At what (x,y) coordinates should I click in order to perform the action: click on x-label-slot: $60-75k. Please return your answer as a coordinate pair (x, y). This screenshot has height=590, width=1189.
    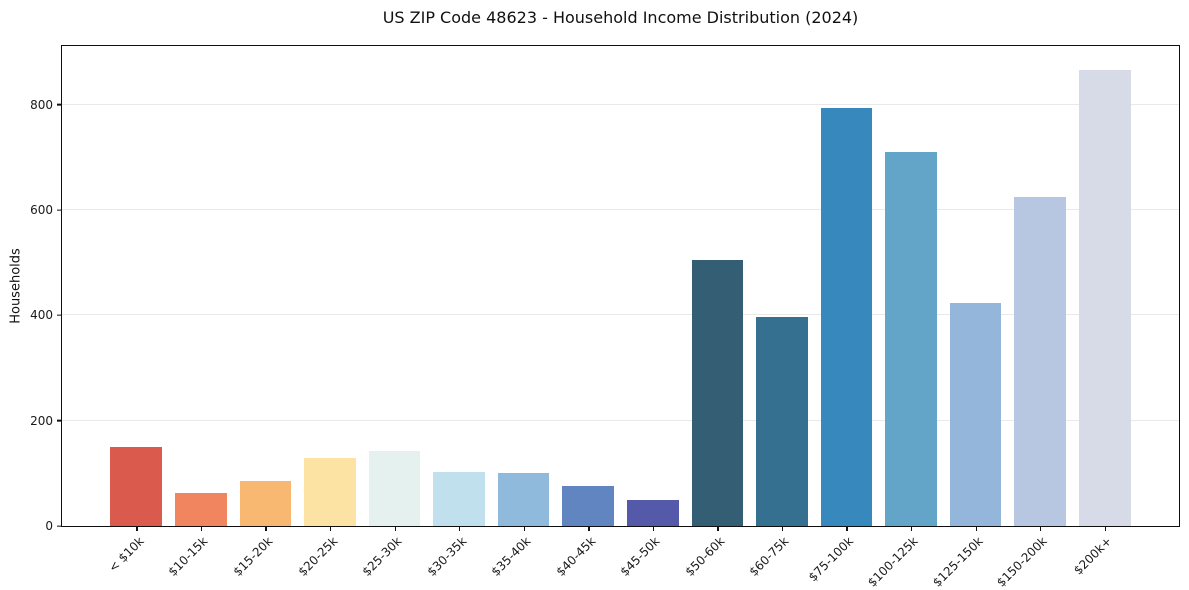
    Looking at the image, I should click on (780, 556).